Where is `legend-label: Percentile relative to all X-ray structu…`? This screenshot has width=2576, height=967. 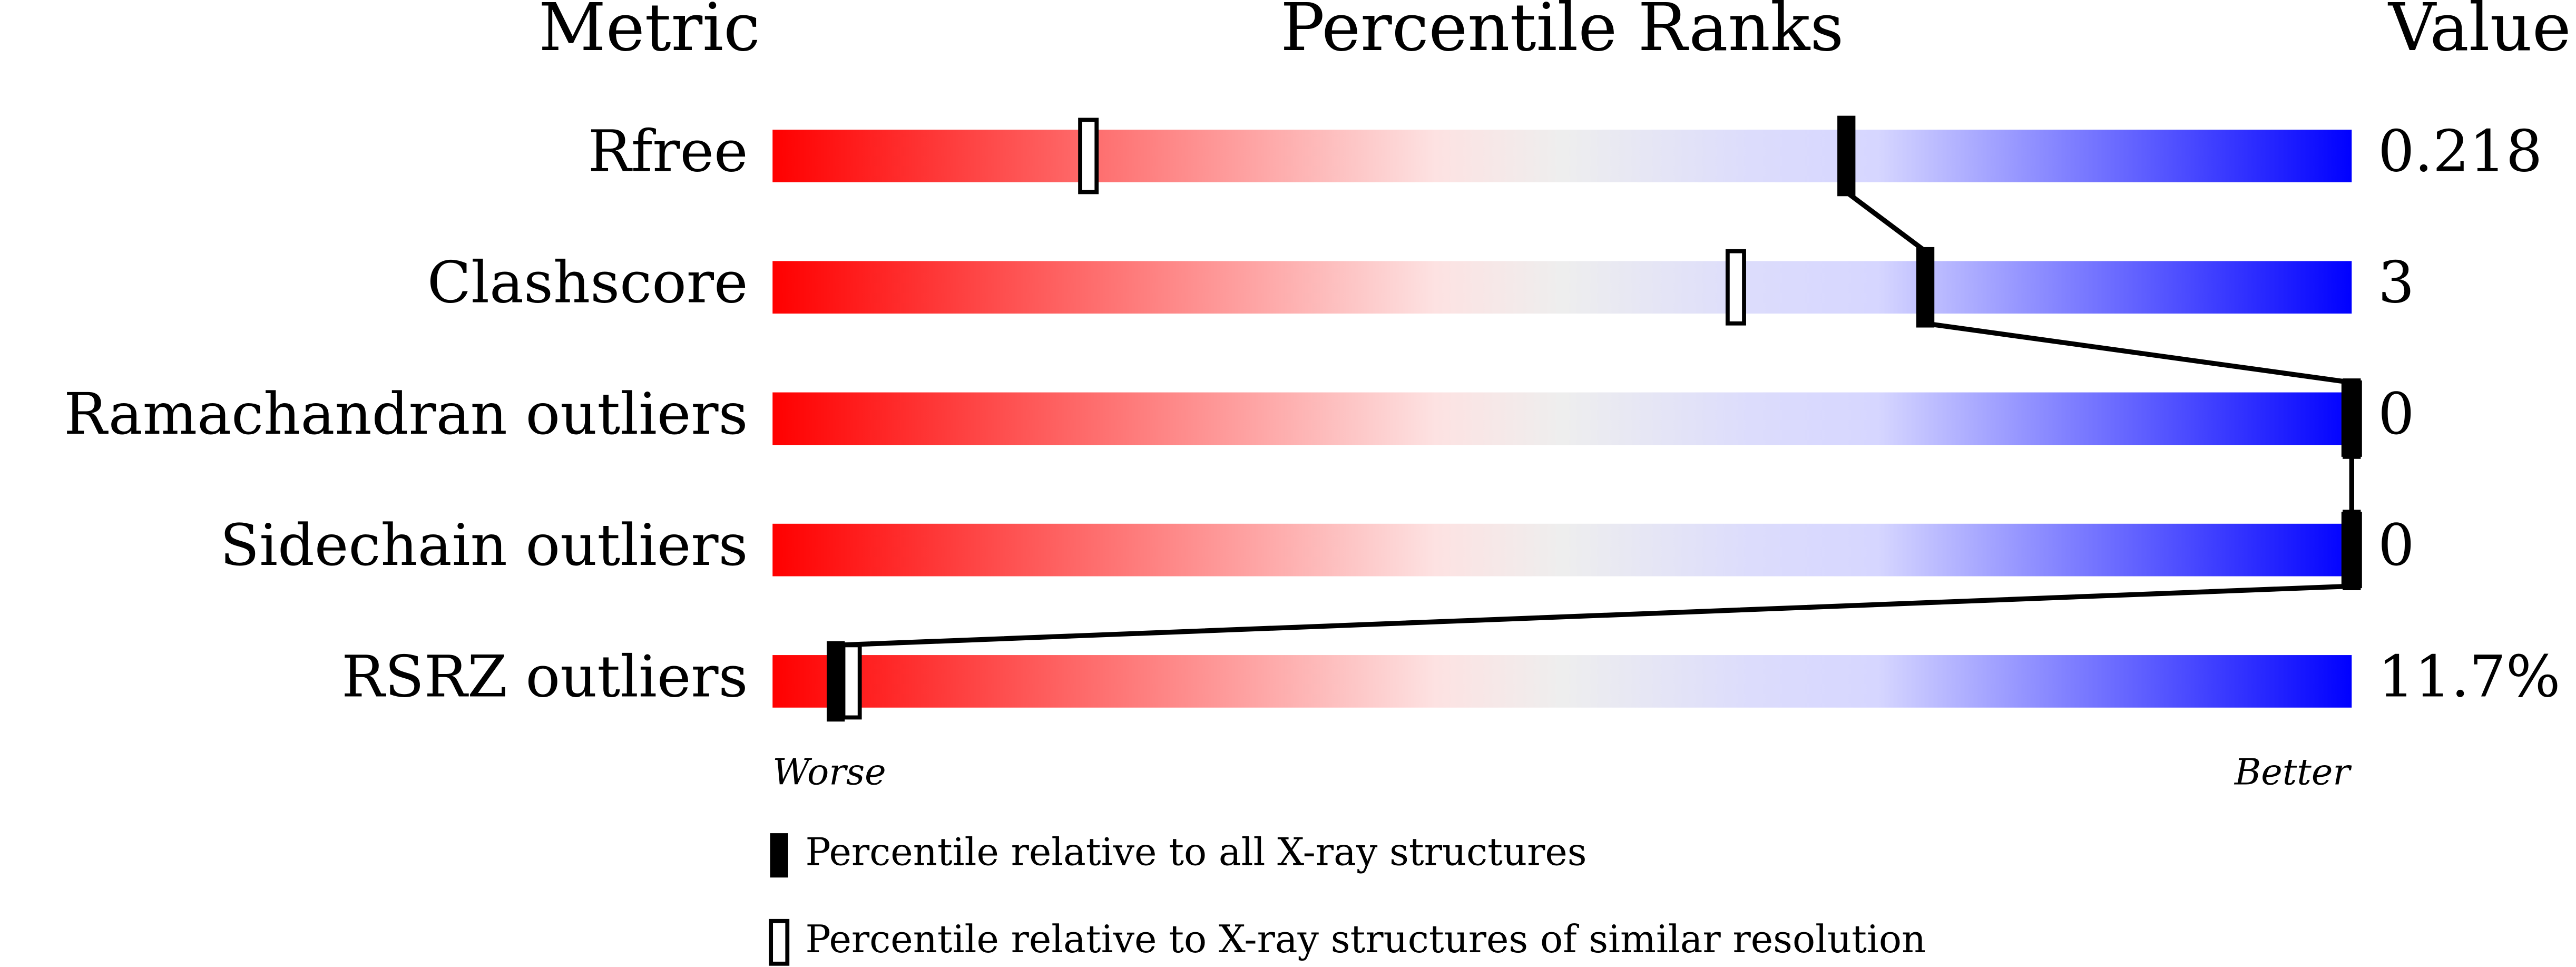
legend-label: Percentile relative to all X-ray structu… is located at coordinates (1196, 852).